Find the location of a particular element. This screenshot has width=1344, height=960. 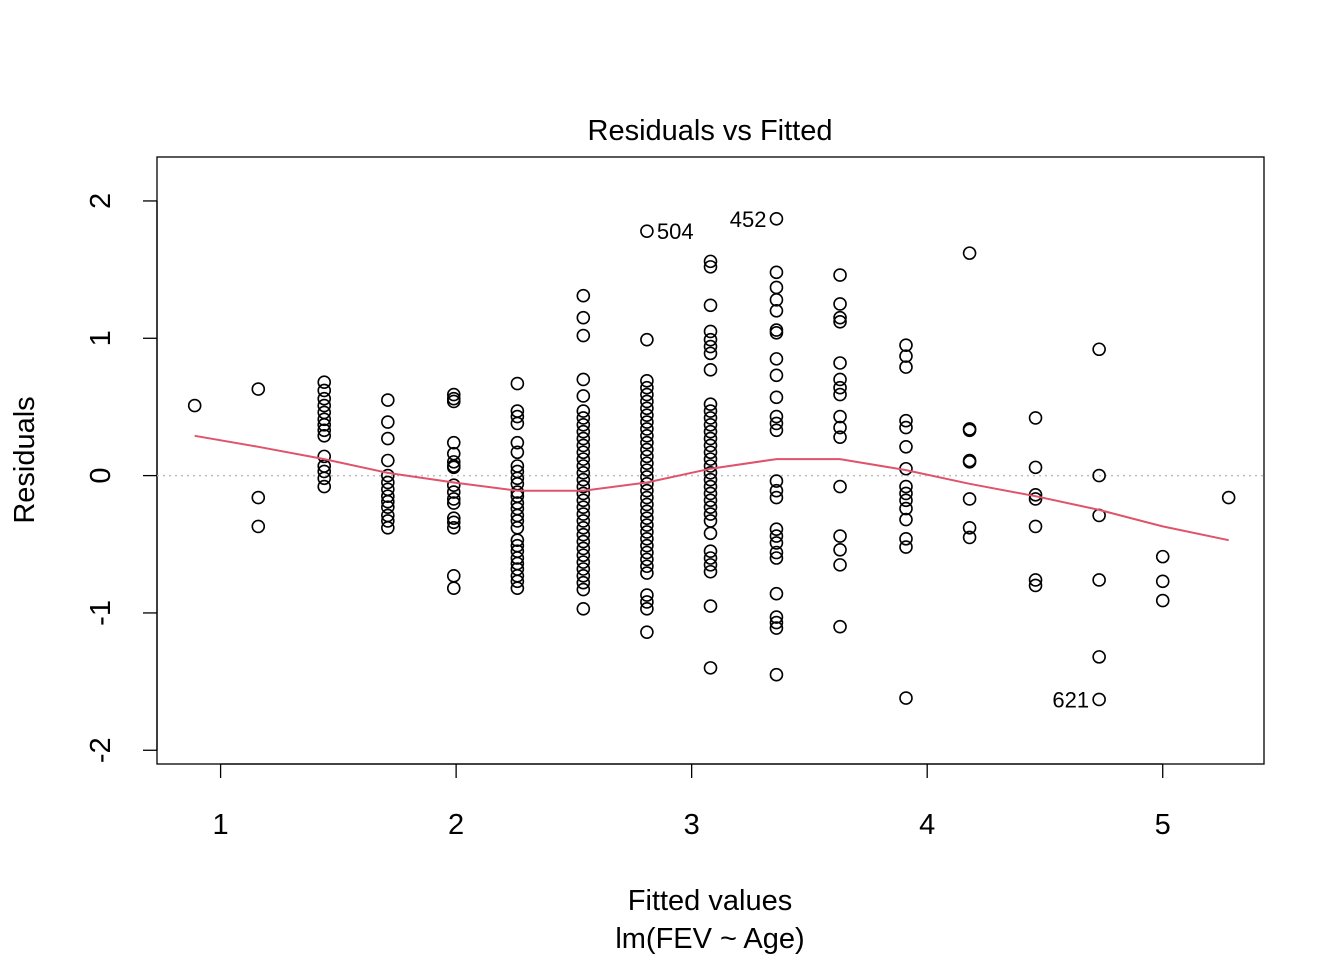

smooth-line is located at coordinates (711, 488).